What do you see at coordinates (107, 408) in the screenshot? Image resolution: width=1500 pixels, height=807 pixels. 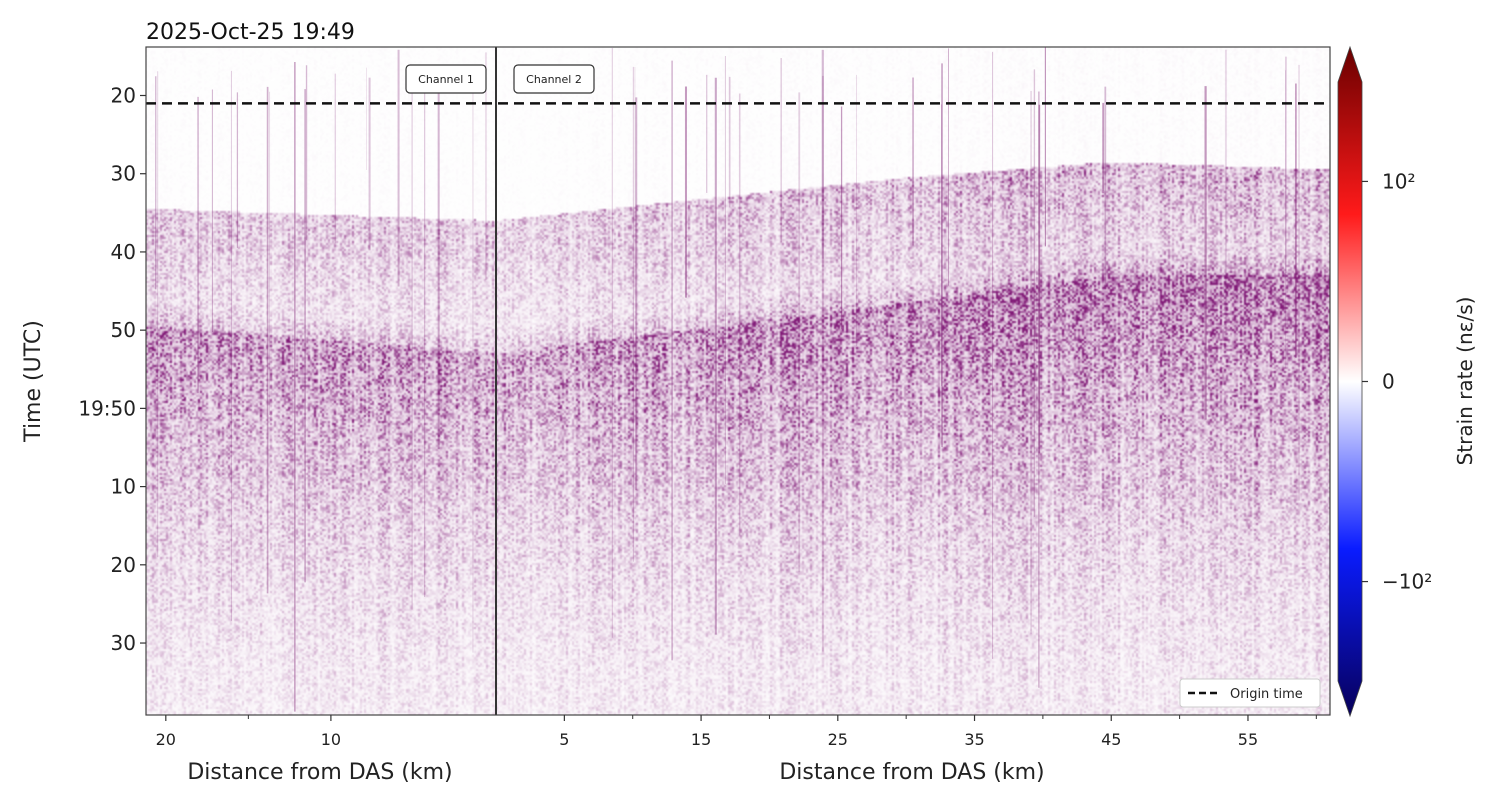 I see `y-tick-label: 19:50` at bounding box center [107, 408].